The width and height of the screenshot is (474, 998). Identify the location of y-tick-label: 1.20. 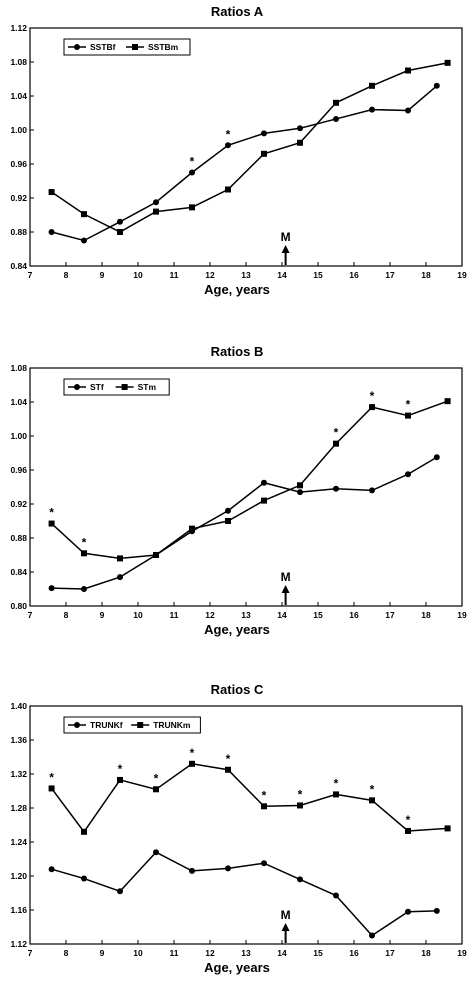
(18, 876).